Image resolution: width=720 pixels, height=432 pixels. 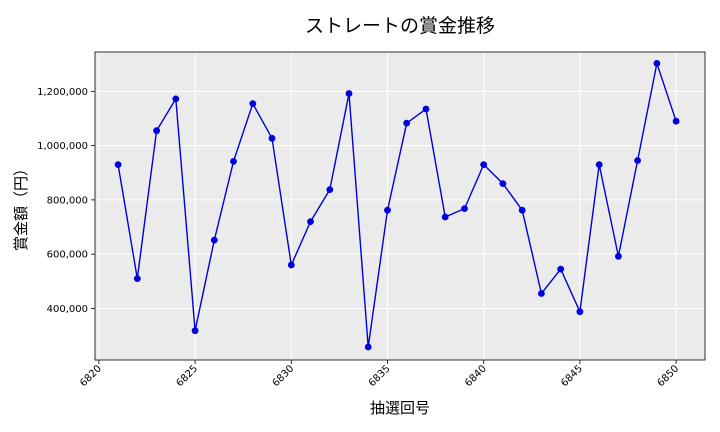 What do you see at coordinates (21, 206) in the screenshot?
I see `y-axis-title: 賞金額（円）` at bounding box center [21, 206].